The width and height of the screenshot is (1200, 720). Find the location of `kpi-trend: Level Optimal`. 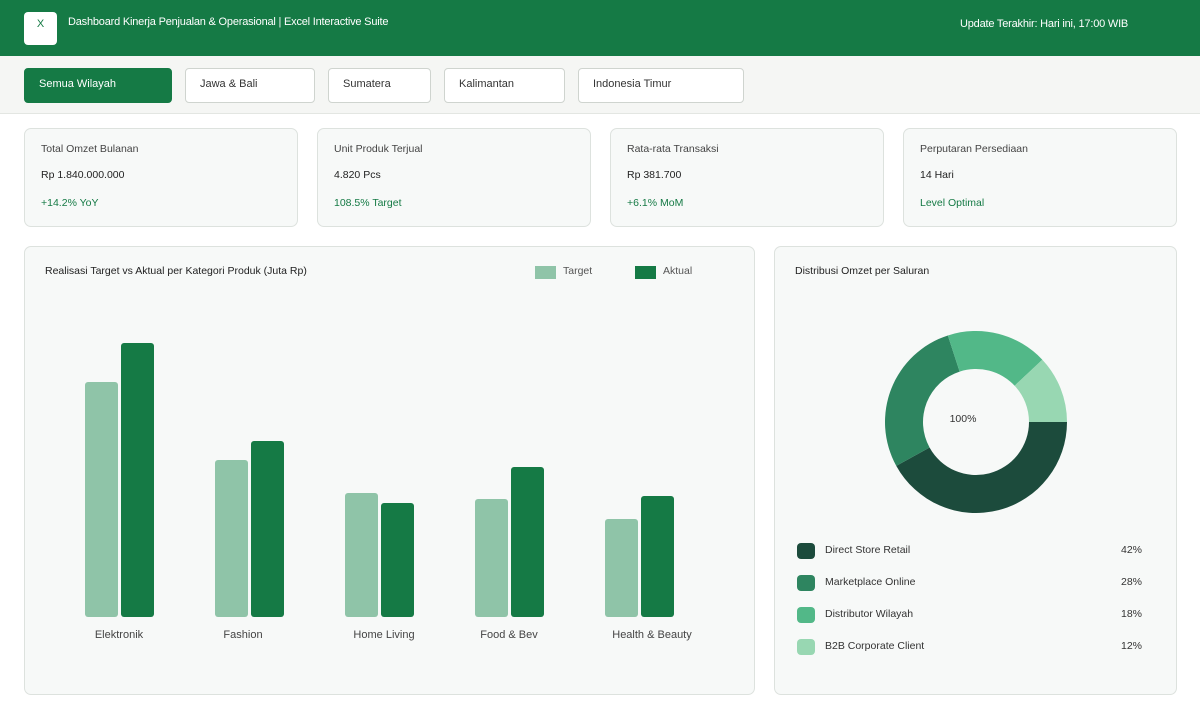

kpi-trend: Level Optimal is located at coordinates (952, 203).